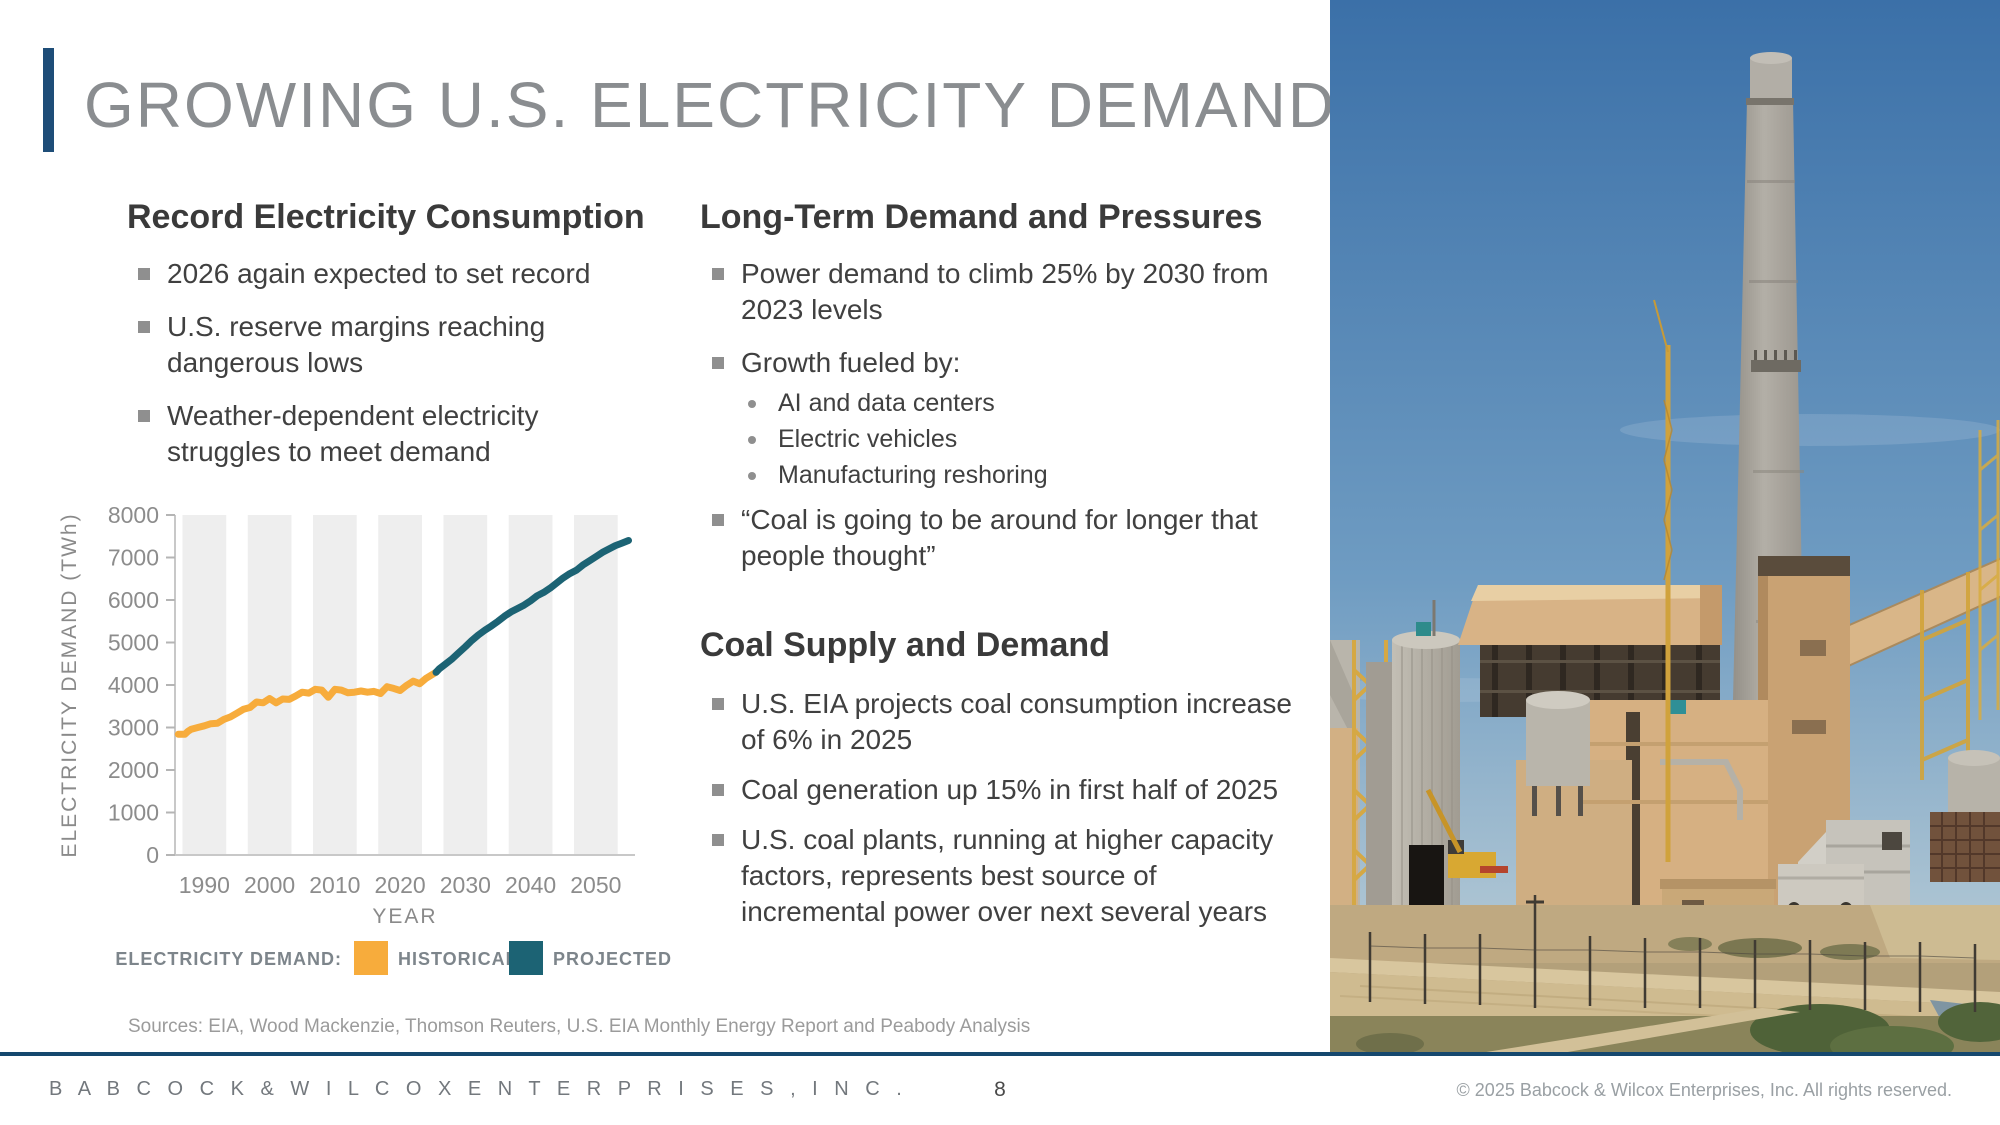 The image size is (2000, 1125). What do you see at coordinates (307, 703) in the screenshot?
I see `series-historical` at bounding box center [307, 703].